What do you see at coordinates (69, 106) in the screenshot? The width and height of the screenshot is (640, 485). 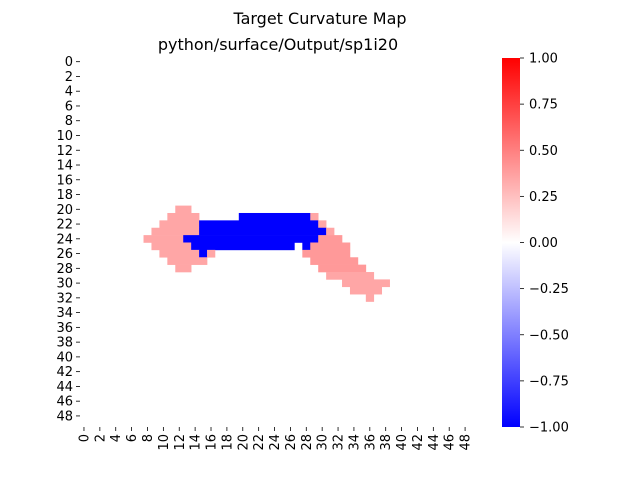 I see `y-tick-label: 6` at bounding box center [69, 106].